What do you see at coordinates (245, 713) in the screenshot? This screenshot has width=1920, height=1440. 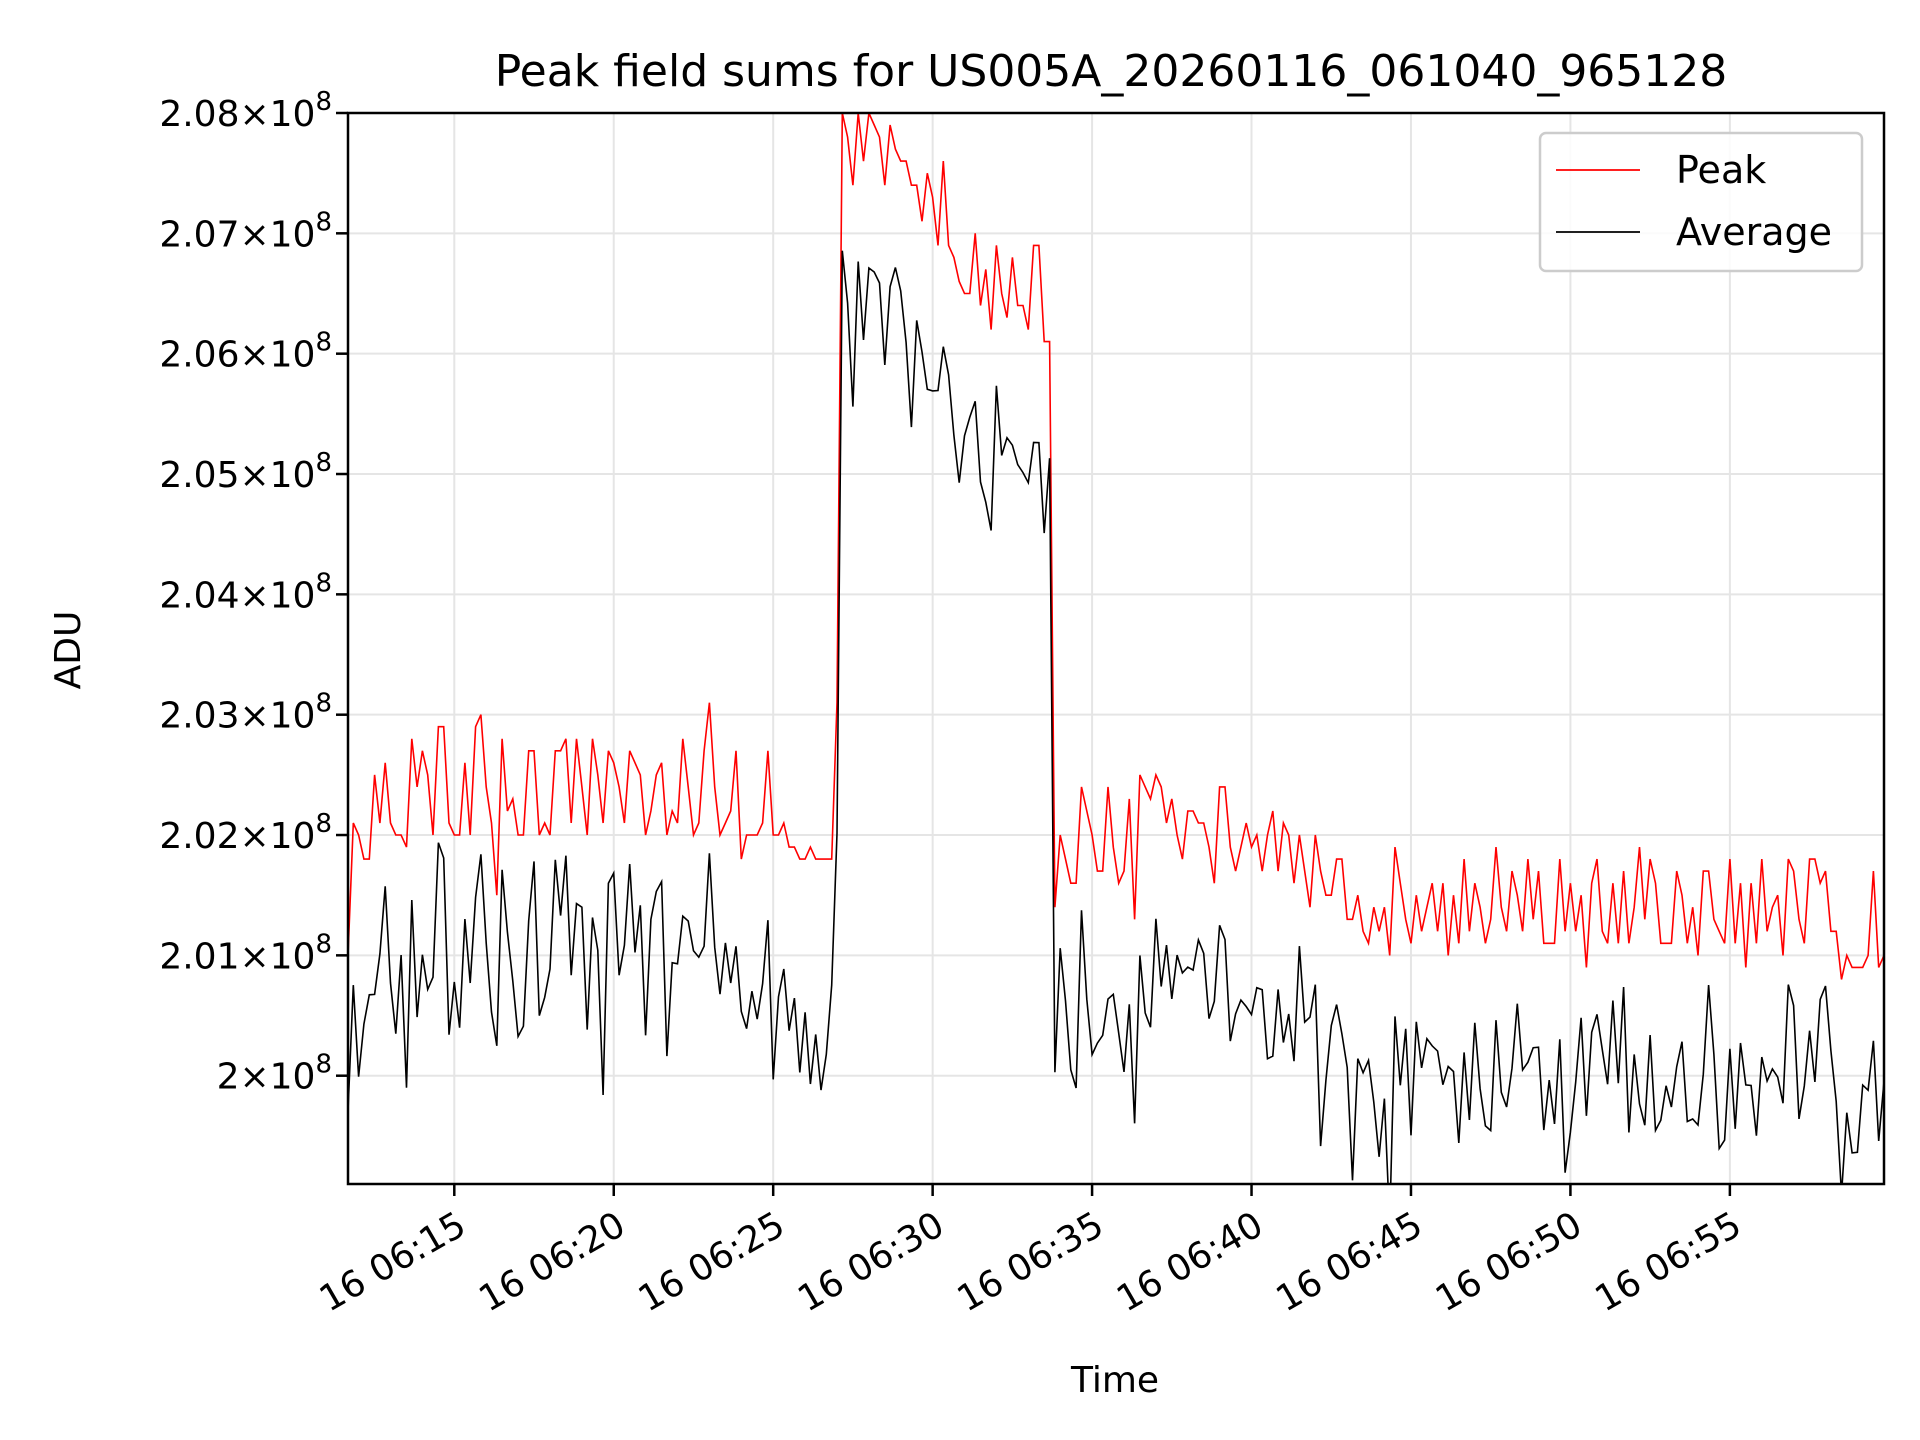 I see `y-tick-label: 2.03×108` at bounding box center [245, 713].